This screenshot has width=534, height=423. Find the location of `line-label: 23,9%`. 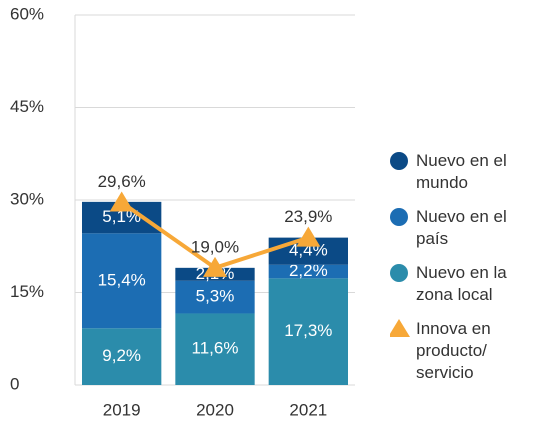

line-label: 23,9% is located at coordinates (308, 216).